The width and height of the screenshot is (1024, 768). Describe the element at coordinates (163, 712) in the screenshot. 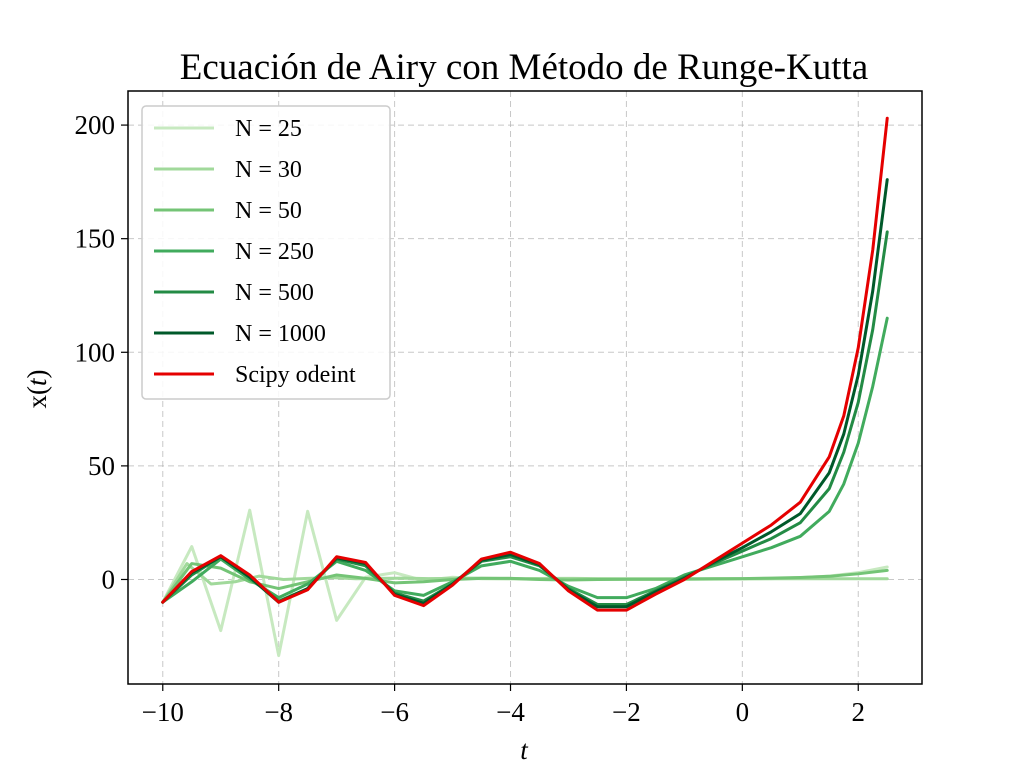

I see `x-tick-label: −10` at that location.